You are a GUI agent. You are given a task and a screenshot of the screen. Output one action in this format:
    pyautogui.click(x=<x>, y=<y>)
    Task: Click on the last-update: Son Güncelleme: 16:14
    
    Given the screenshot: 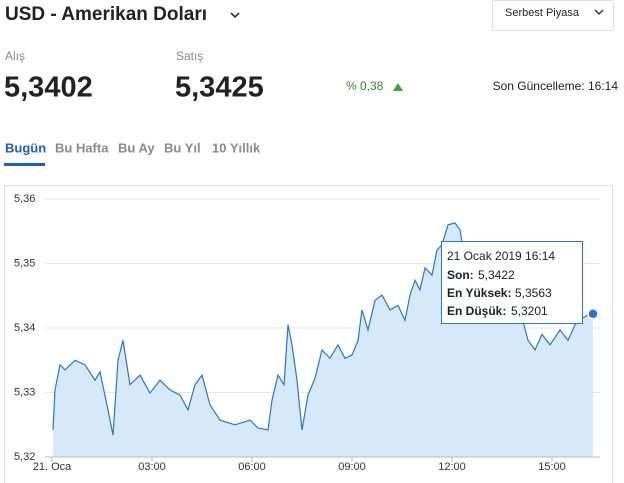 What is the action you would take?
    pyautogui.click(x=556, y=86)
    